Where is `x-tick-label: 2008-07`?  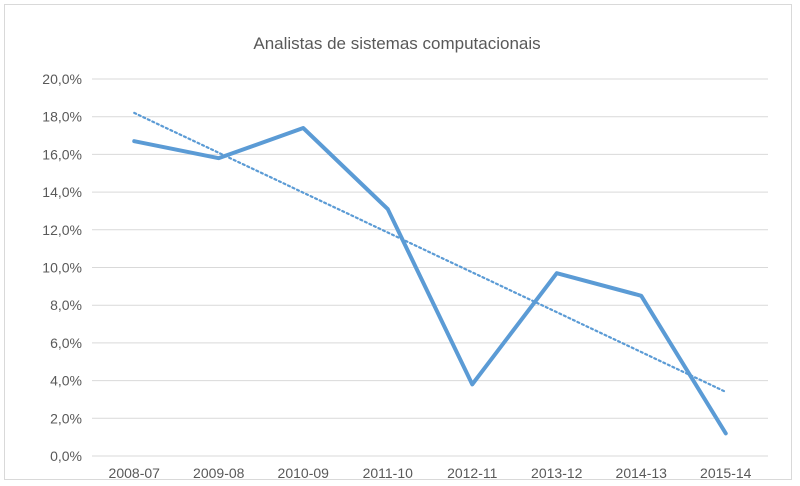 x-tick-label: 2008-07 is located at coordinates (135, 472).